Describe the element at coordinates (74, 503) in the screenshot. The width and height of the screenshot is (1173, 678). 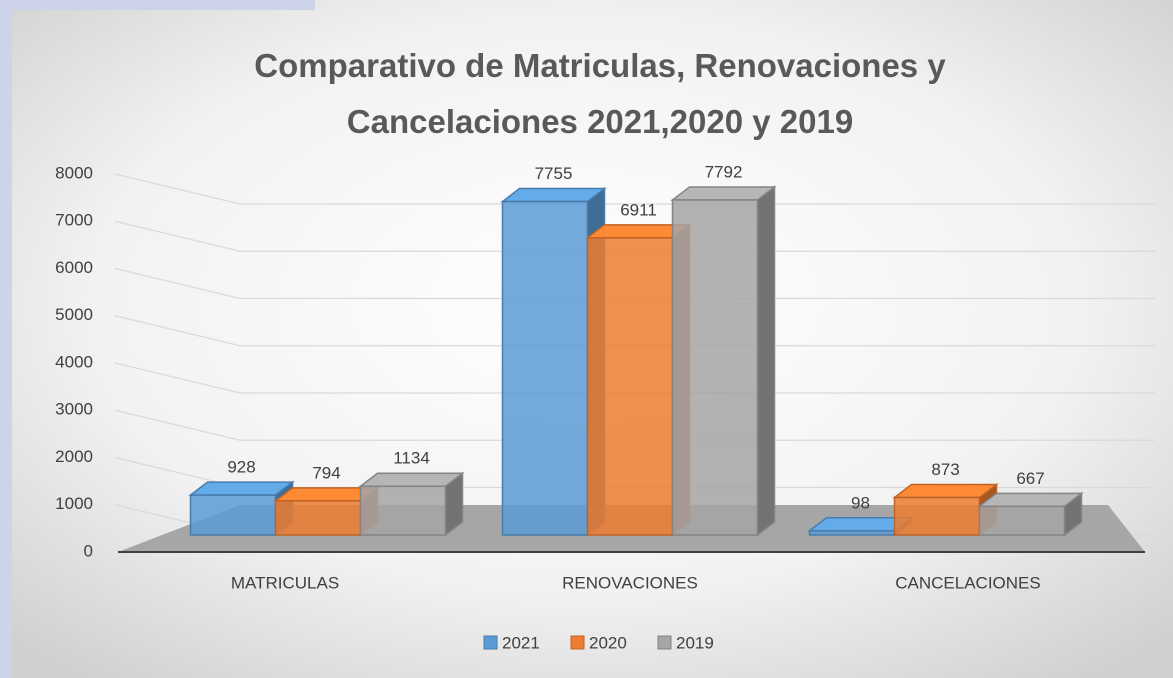
I see `y-tick-label: 1000` at that location.